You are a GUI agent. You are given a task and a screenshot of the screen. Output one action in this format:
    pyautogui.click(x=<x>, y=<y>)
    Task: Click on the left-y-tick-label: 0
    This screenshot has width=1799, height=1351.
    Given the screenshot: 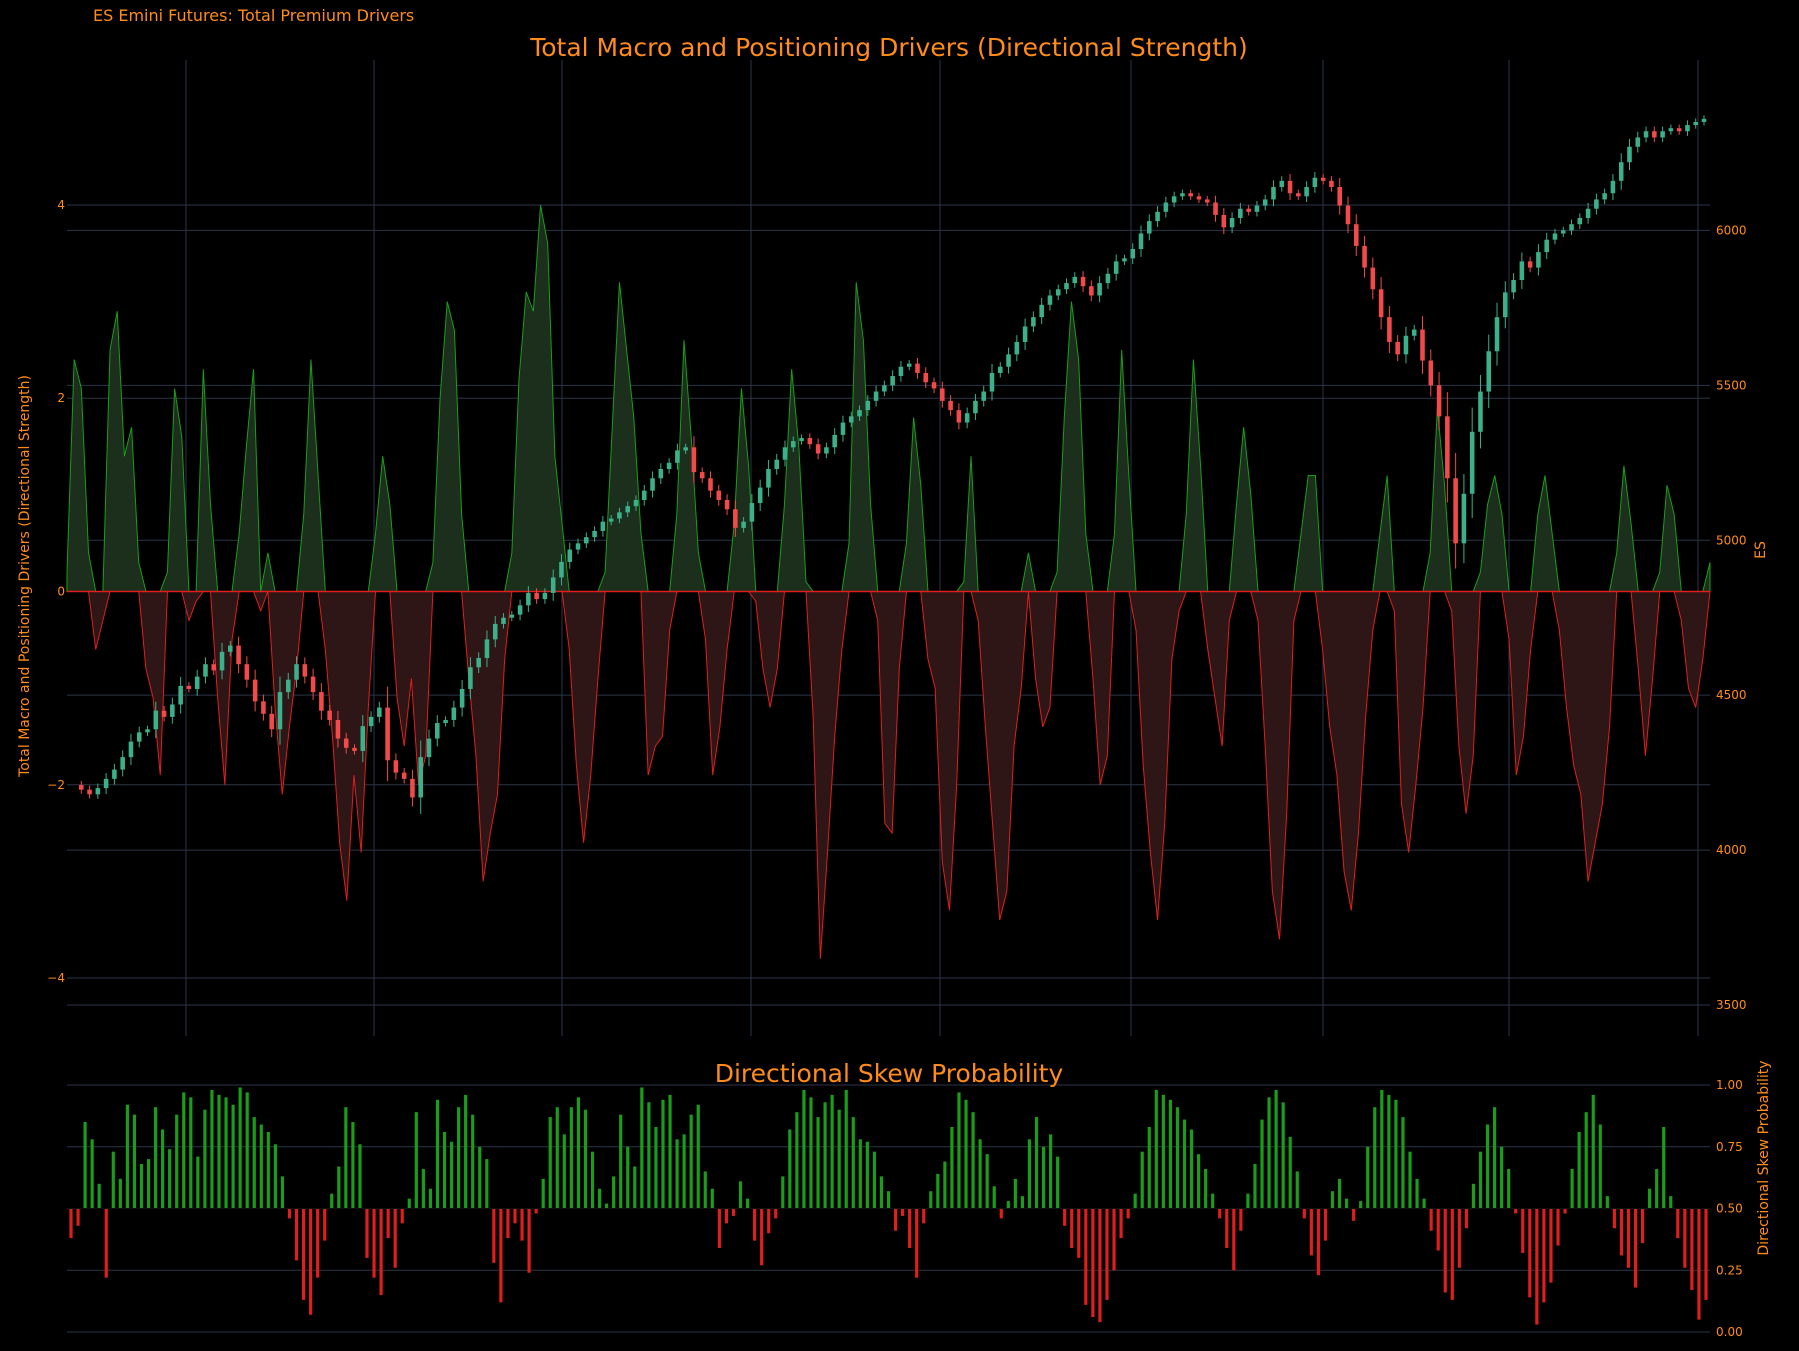 What is the action you would take?
    pyautogui.click(x=61, y=591)
    